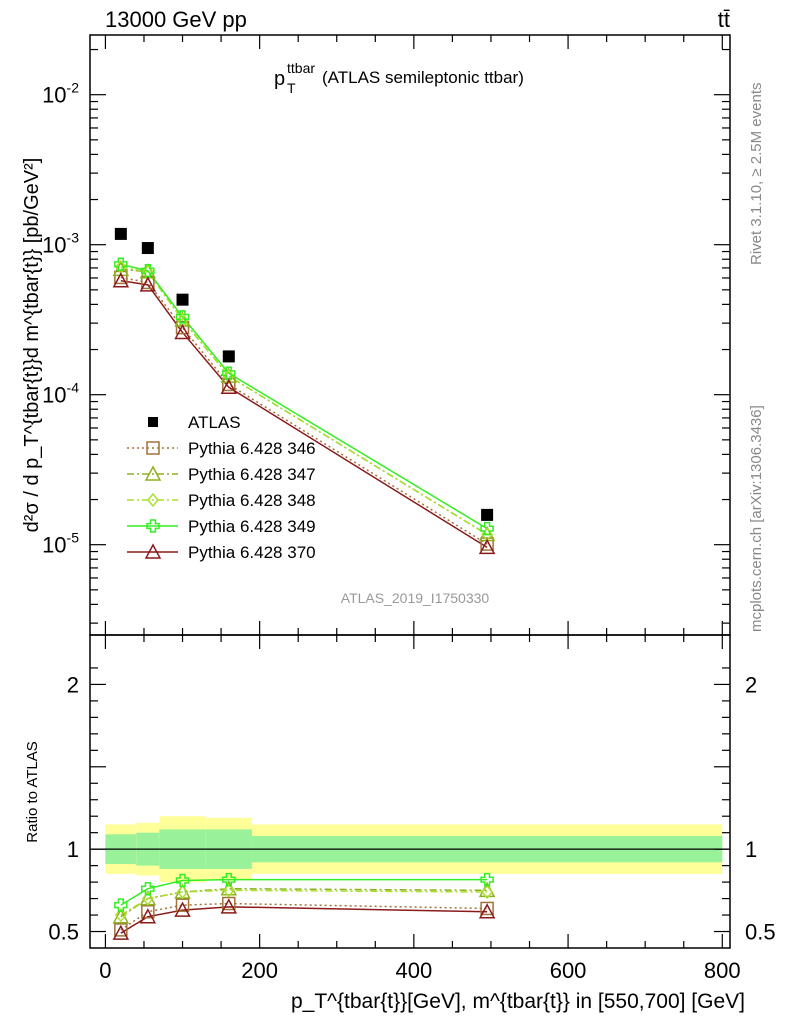 Image resolution: width=786 pixels, height=1024 pixels. What do you see at coordinates (301, 68) in the screenshot?
I see `title-sup: ttbar` at bounding box center [301, 68].